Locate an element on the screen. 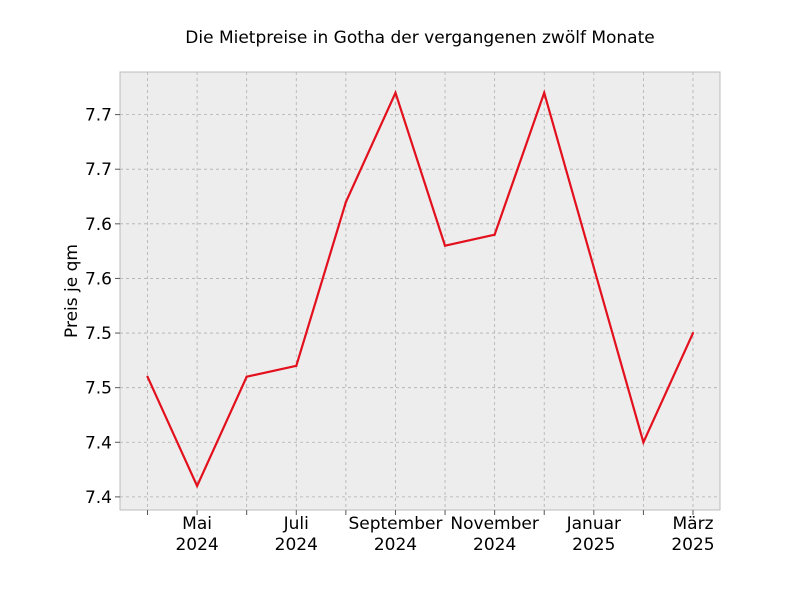 Image resolution: width=800 pixels, height=600 pixels. x-tick-label: März is located at coordinates (693, 524).